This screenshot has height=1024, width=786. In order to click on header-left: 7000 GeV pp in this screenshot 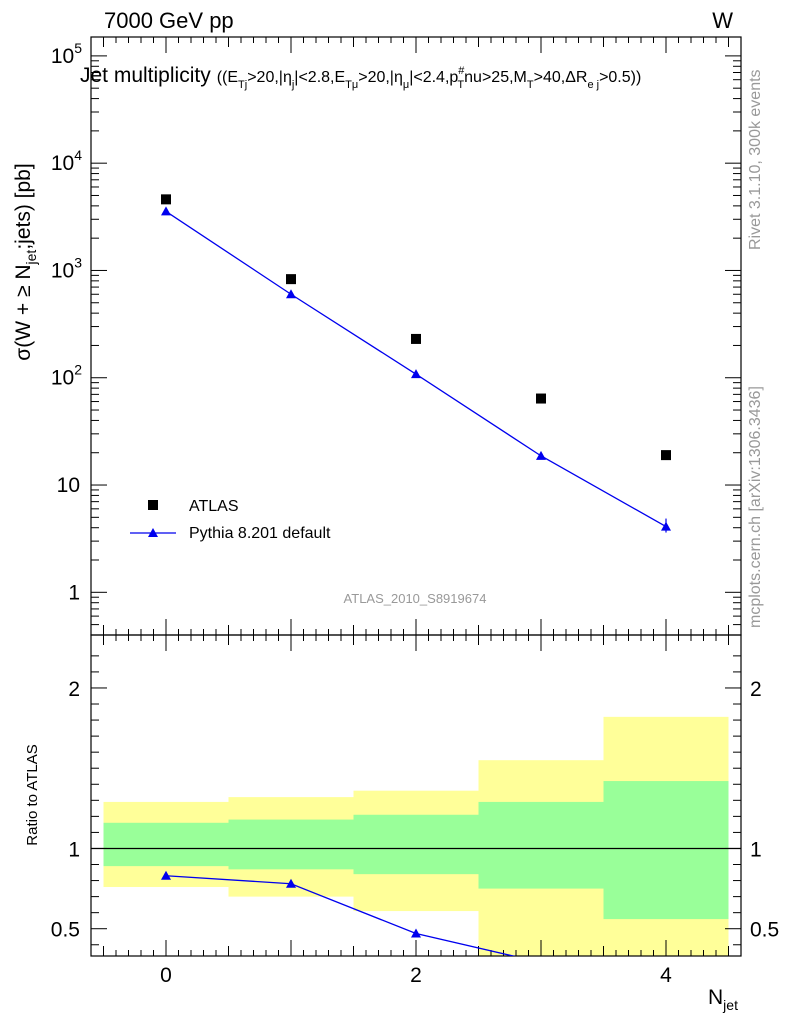, I will do `click(169, 20)`.